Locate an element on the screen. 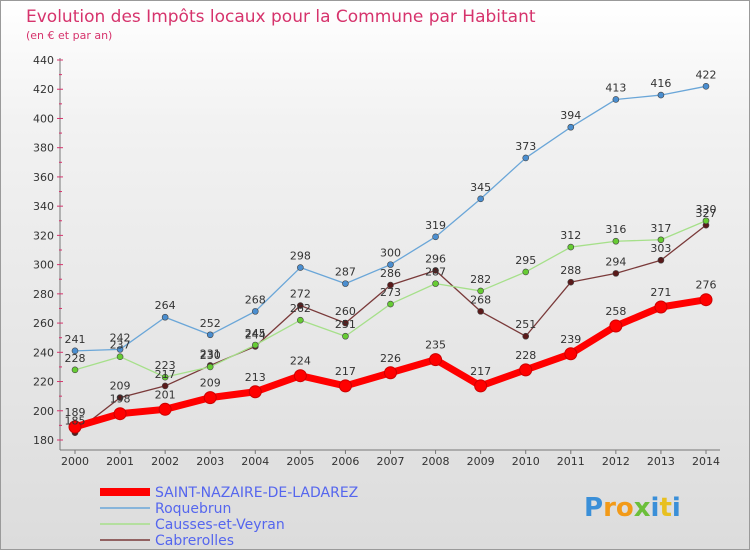  y-tick-label: 340 is located at coordinates (43, 206).